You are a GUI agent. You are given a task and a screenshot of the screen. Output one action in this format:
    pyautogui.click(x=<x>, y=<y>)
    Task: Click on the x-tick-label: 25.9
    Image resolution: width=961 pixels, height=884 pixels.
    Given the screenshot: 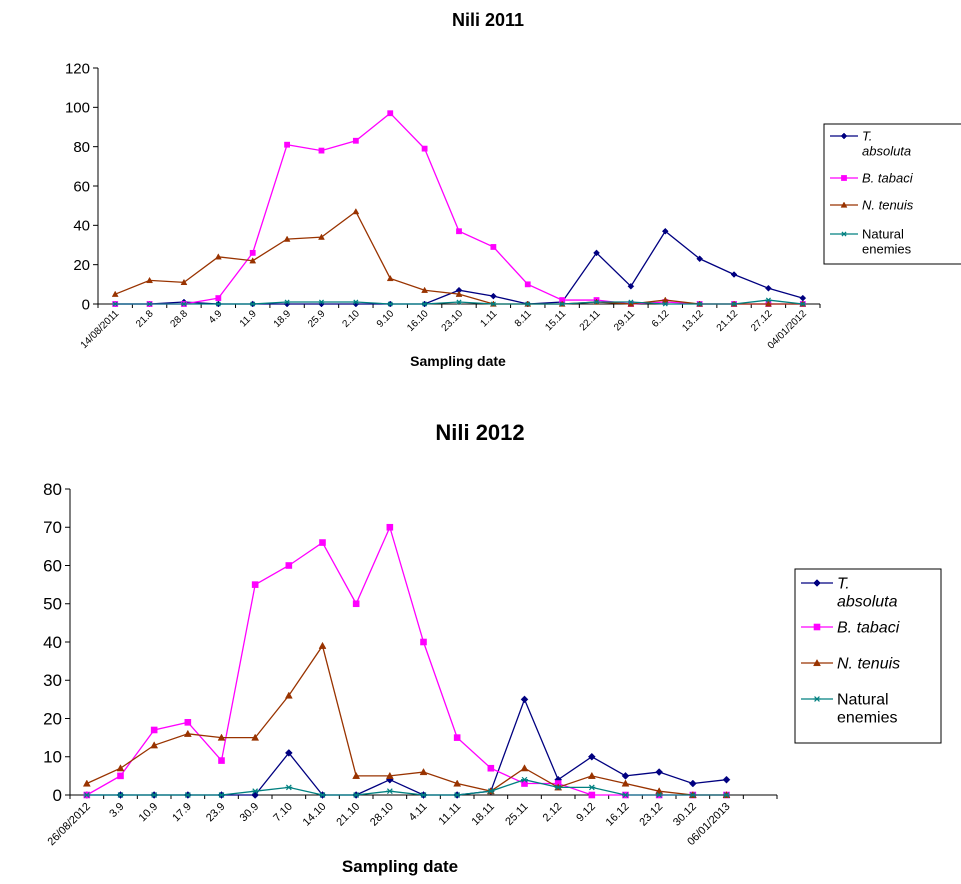 What is the action you would take?
    pyautogui.click(x=317, y=319)
    